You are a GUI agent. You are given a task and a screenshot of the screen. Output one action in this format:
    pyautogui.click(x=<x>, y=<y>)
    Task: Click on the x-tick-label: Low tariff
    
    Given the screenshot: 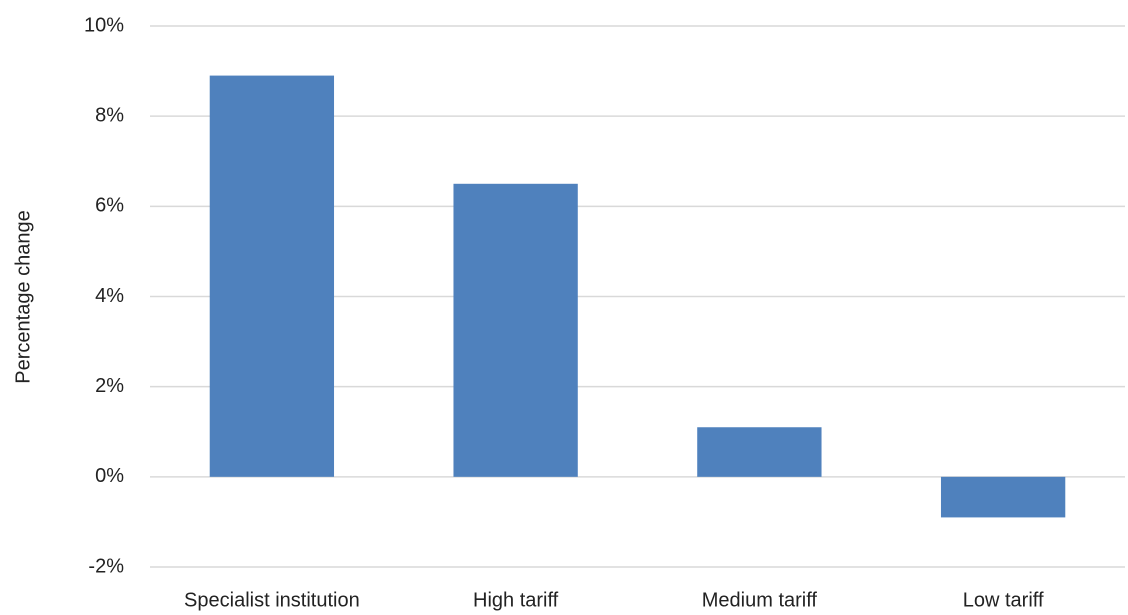 What is the action you would take?
    pyautogui.click(x=1003, y=600)
    